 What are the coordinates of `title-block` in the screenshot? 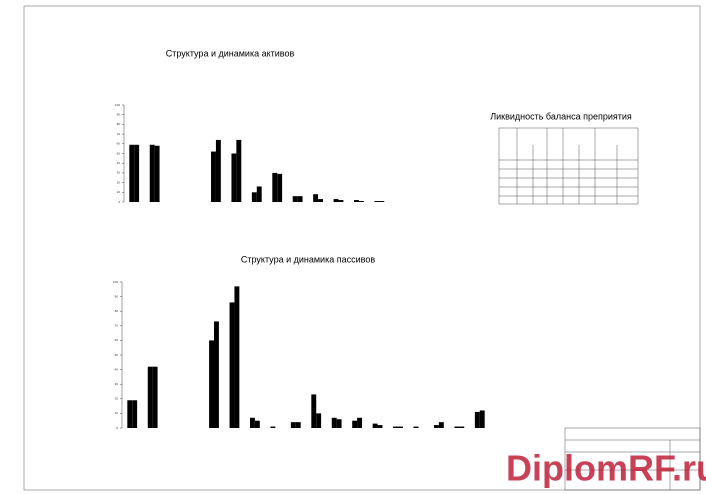 It's located at (632, 459).